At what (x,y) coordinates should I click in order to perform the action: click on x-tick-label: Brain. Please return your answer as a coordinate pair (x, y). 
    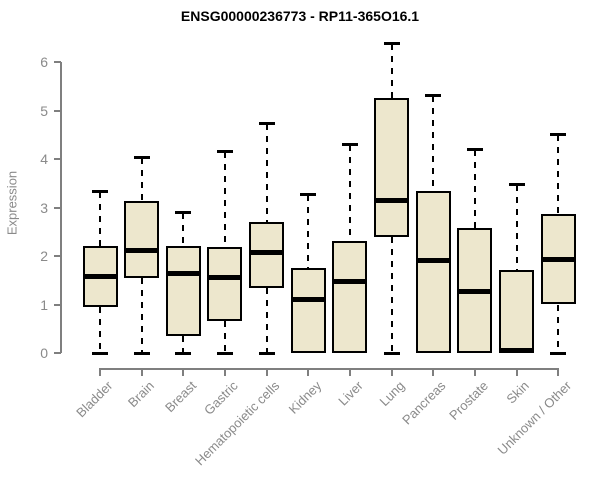
    Looking at the image, I should click on (141, 394).